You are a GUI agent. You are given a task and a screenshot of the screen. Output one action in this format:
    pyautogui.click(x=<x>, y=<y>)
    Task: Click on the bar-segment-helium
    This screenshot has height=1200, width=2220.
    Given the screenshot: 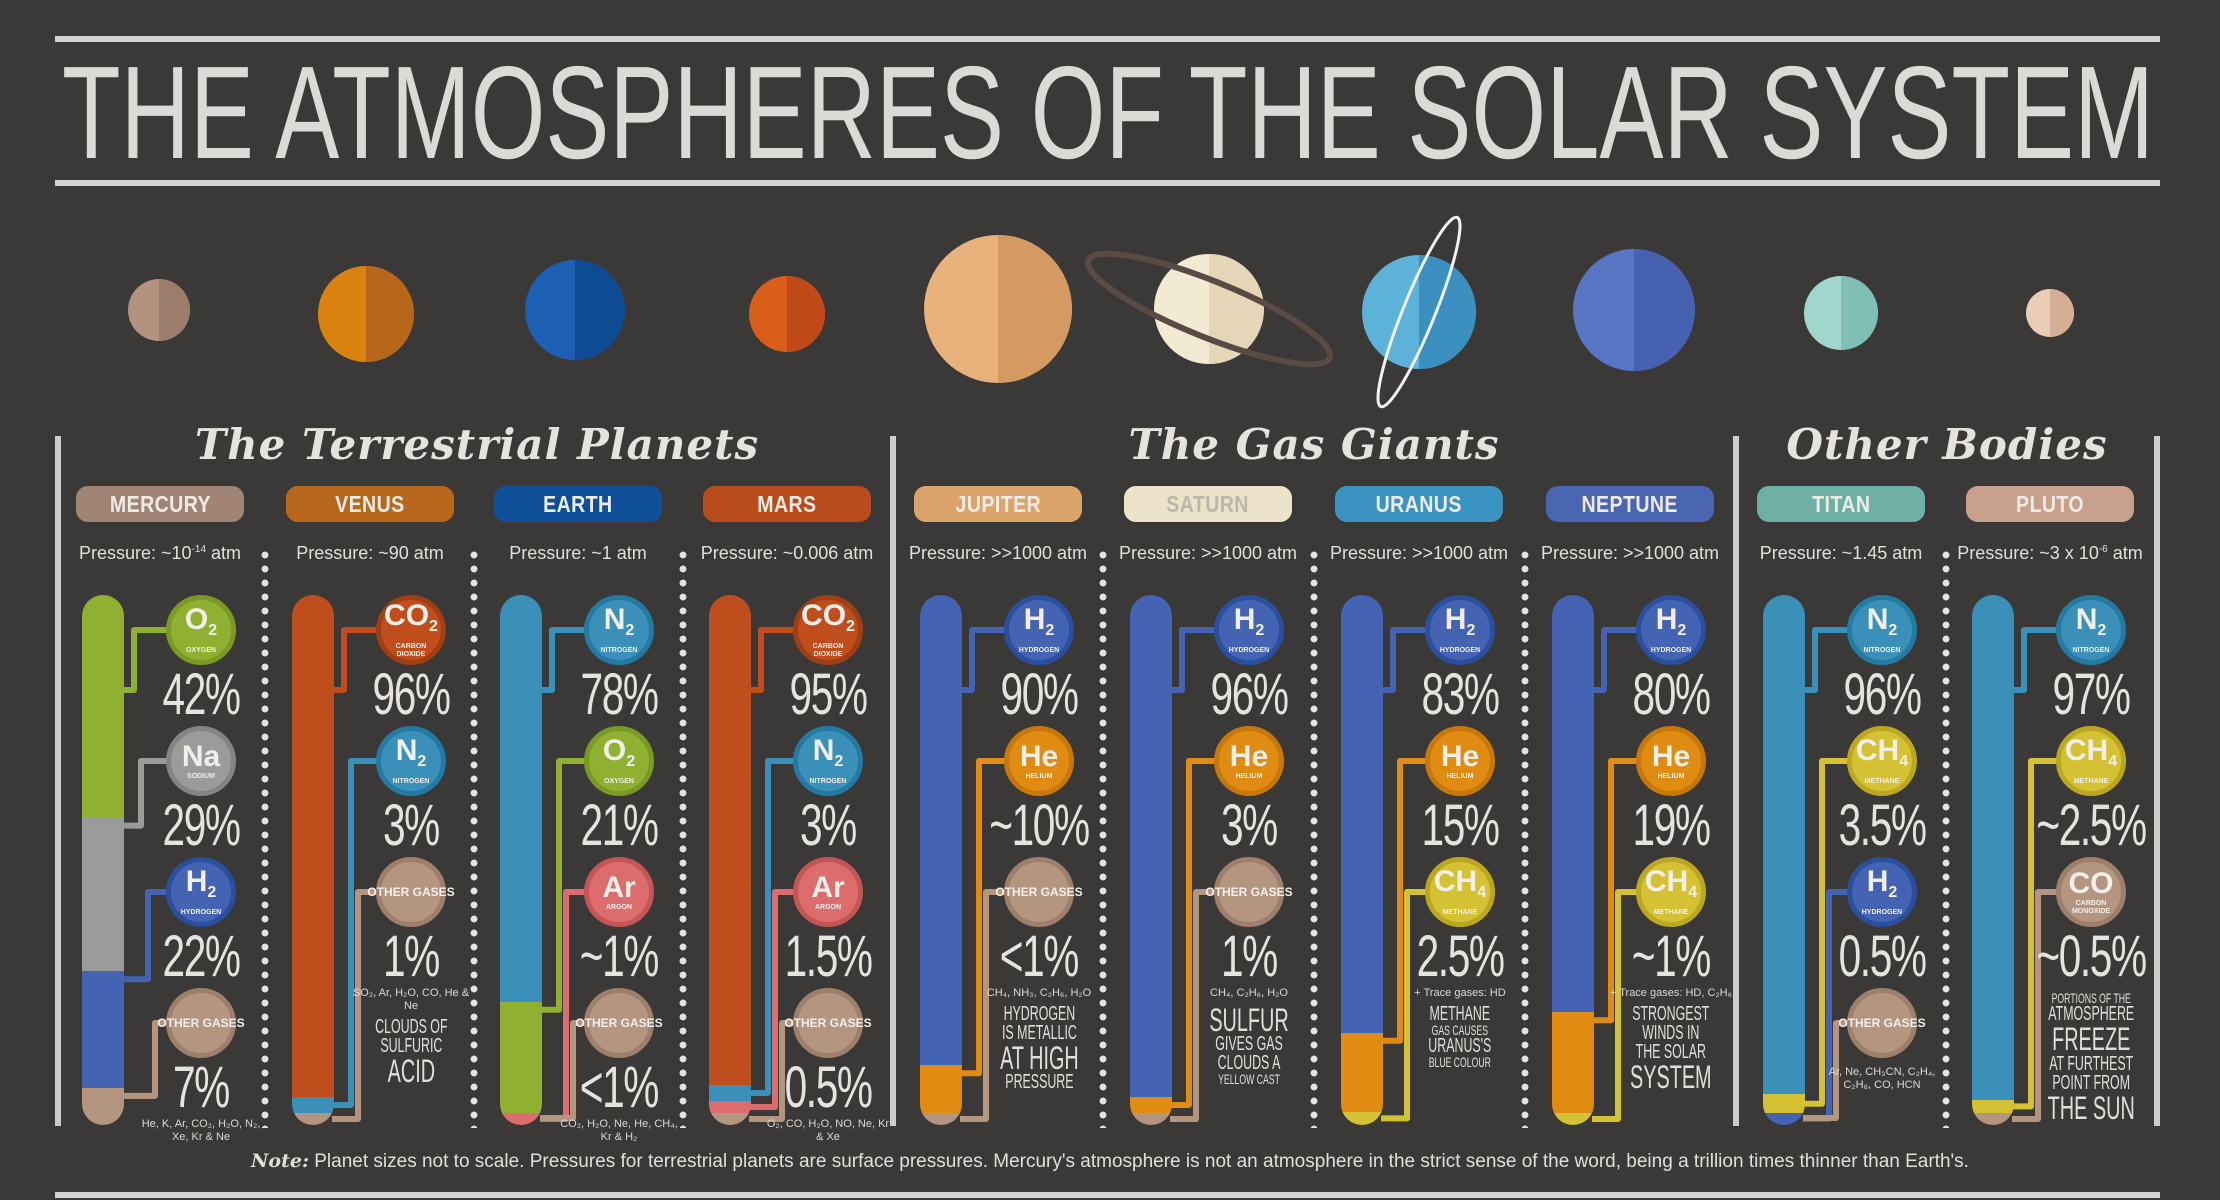 What is the action you would take?
    pyautogui.click(x=1362, y=1072)
    